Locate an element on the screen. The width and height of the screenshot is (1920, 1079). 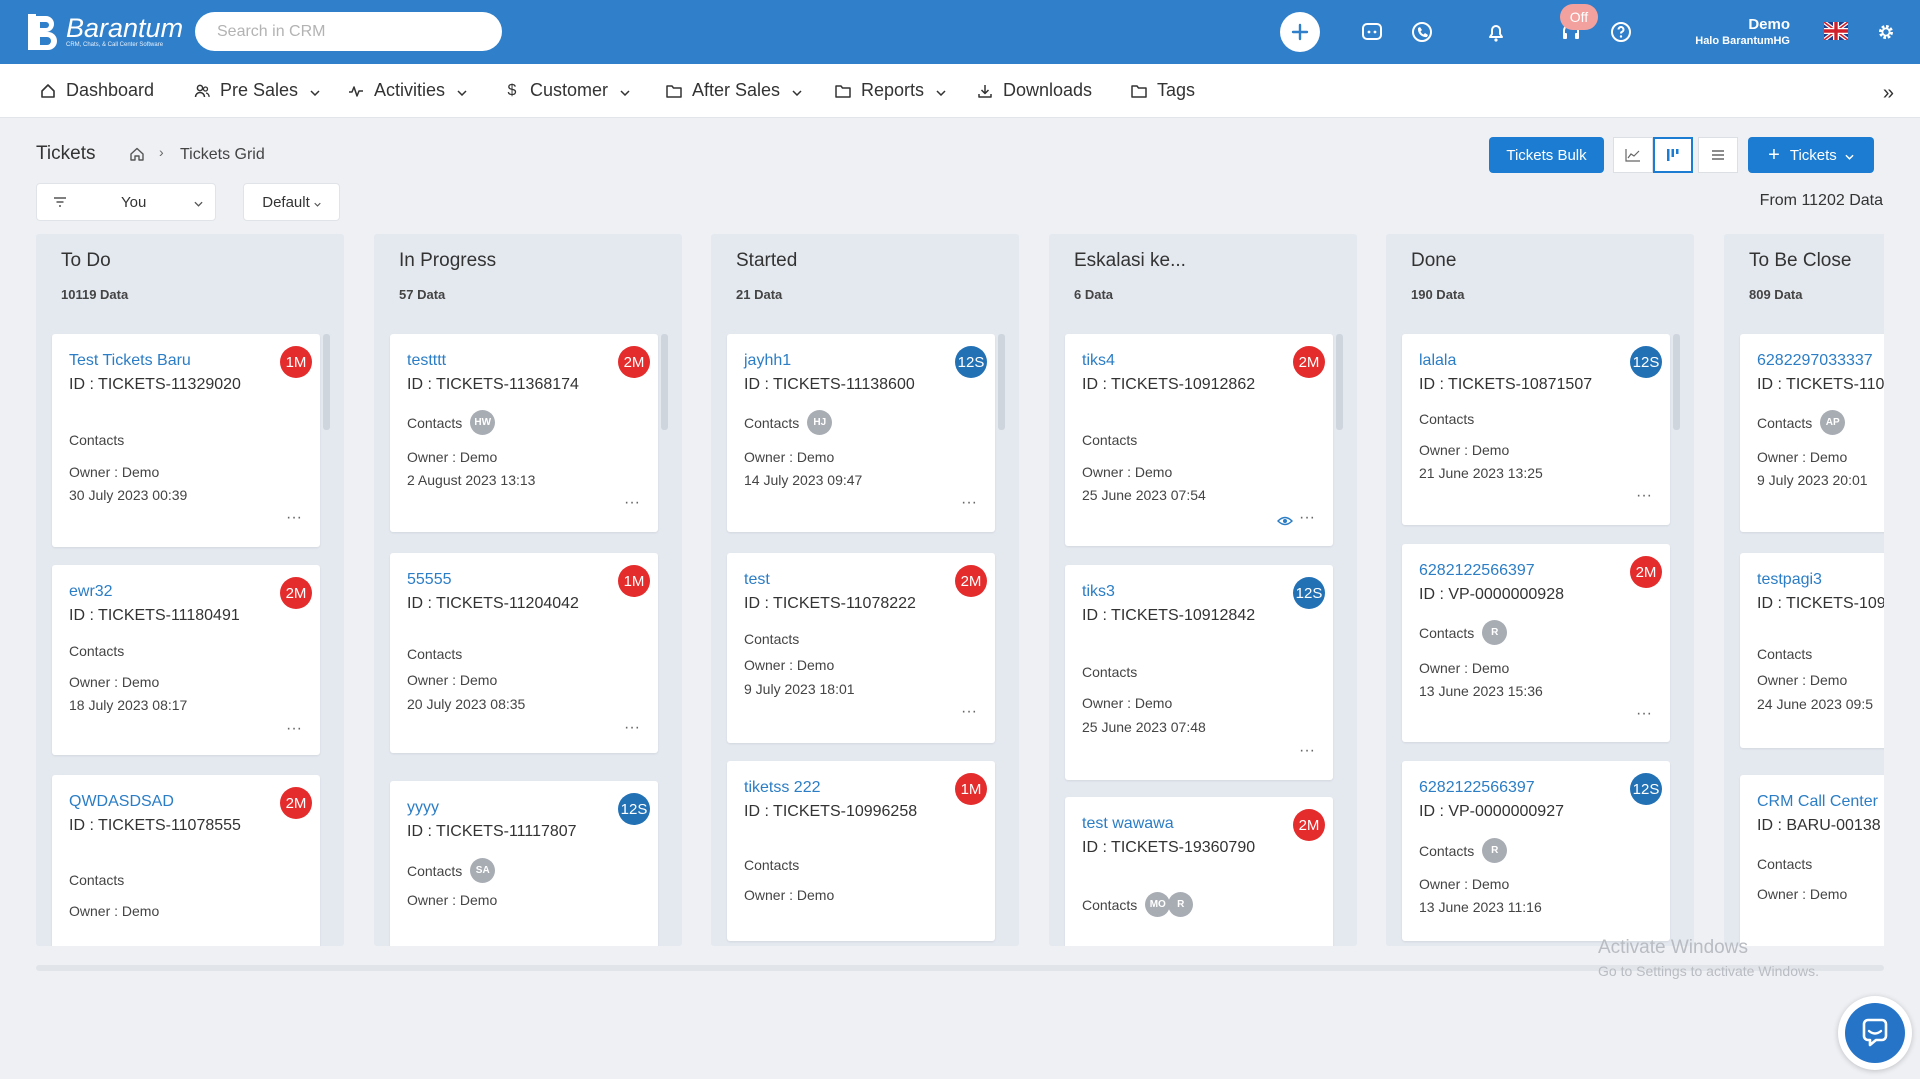
settings-gear-icon is located at coordinates (1886, 32).